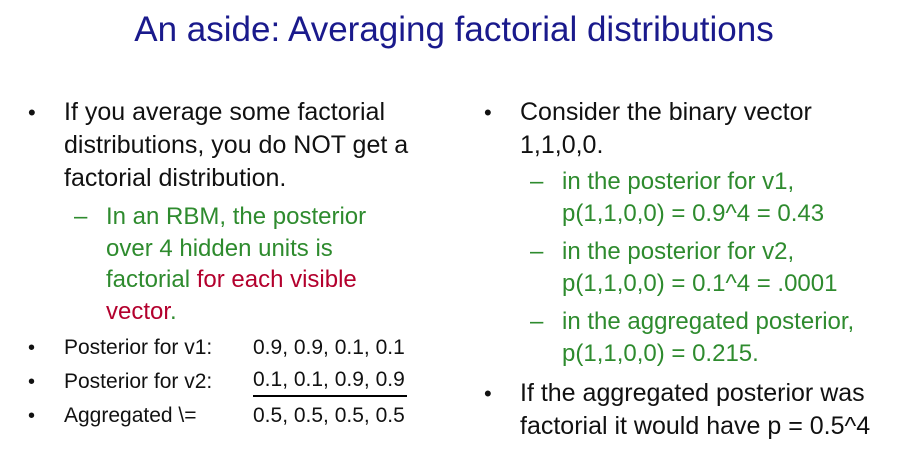 Image resolution: width=908 pixels, height=450 pixels. Describe the element at coordinates (666, 112) in the screenshot. I see `text-line: Consider the binary vector` at that location.